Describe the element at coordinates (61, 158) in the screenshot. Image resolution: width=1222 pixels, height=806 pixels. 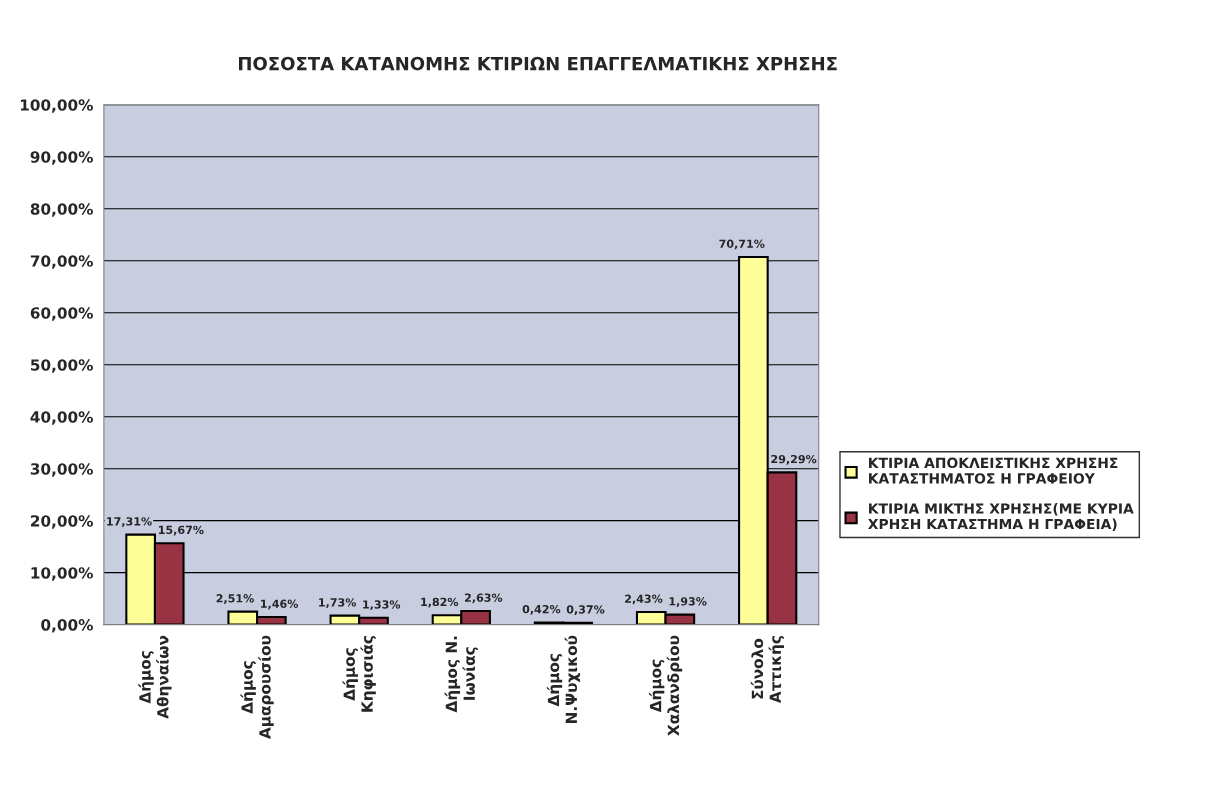
I see `y-tick-label: 90,00%` at that location.